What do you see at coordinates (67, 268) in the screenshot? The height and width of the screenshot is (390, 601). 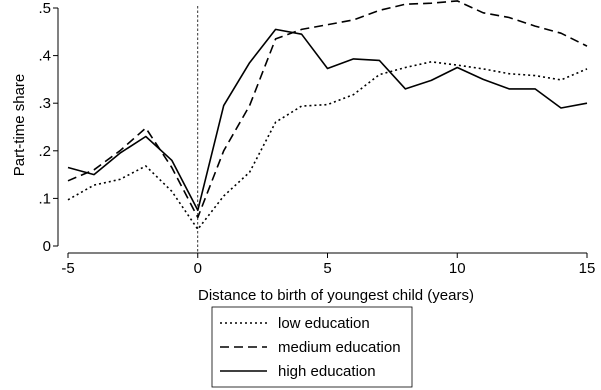 I see `x-tick-label: -5` at bounding box center [67, 268].